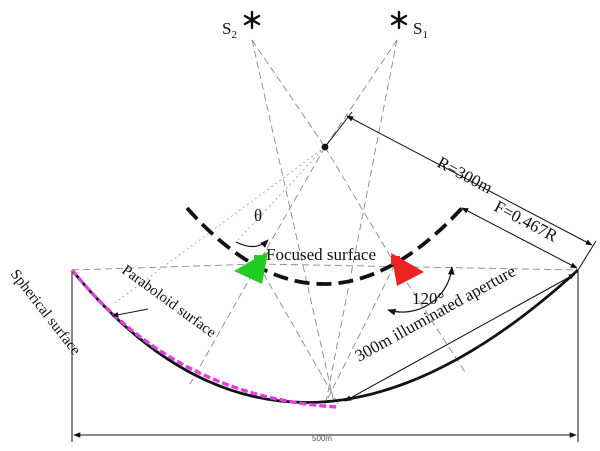  What do you see at coordinates (288, 93) in the screenshot?
I see `ray-s2-to-center` at bounding box center [288, 93].